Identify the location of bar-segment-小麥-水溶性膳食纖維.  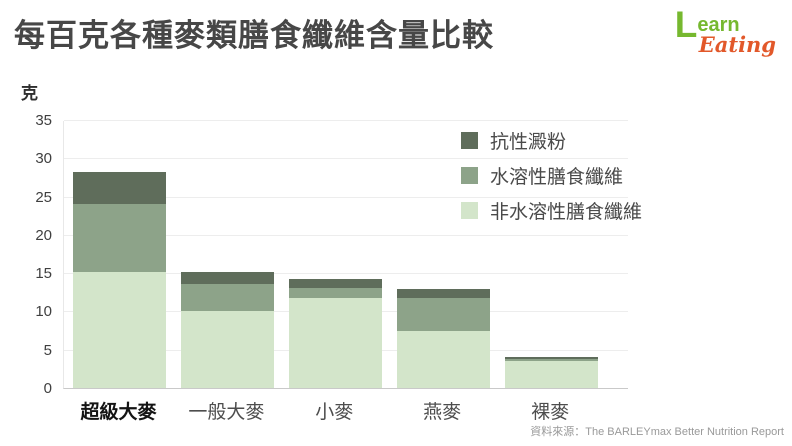
(335, 293).